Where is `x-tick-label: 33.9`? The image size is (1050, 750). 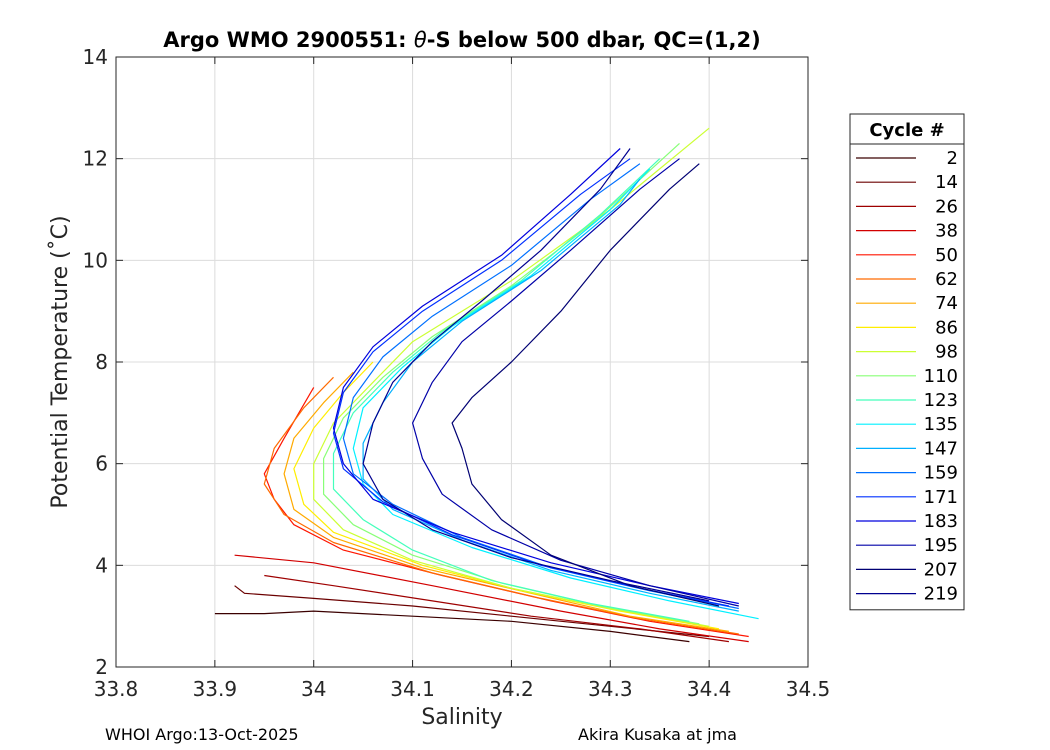 x-tick-label: 33.9 is located at coordinates (215, 689).